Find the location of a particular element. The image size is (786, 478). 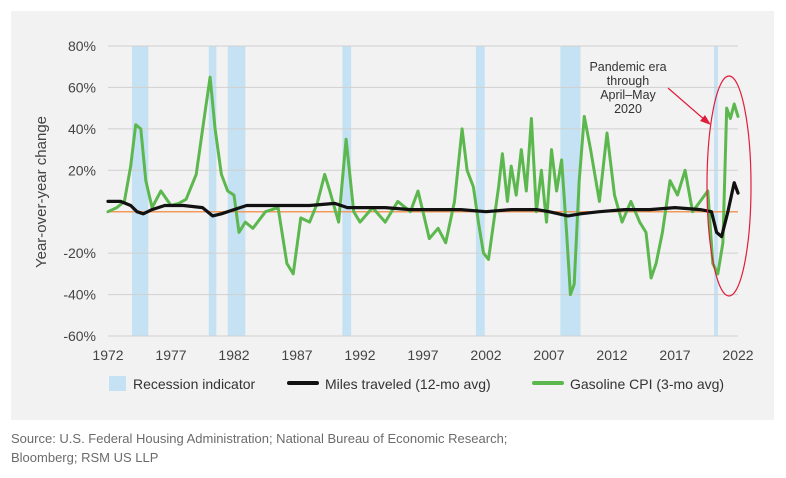

x-tick-label: 1987 is located at coordinates (296, 355).